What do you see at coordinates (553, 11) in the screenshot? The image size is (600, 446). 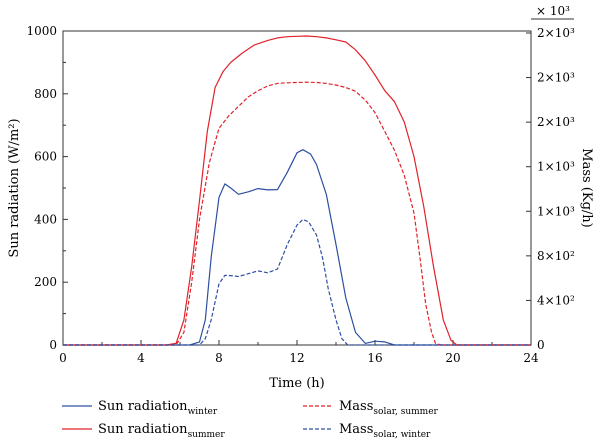 I see `right-axis-multiplier: × 10³` at bounding box center [553, 11].